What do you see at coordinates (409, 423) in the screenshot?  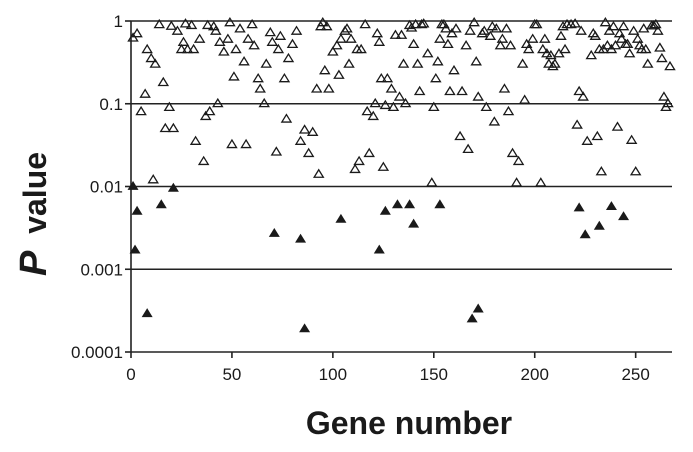 I see `x-axis-title: Gene number` at bounding box center [409, 423].